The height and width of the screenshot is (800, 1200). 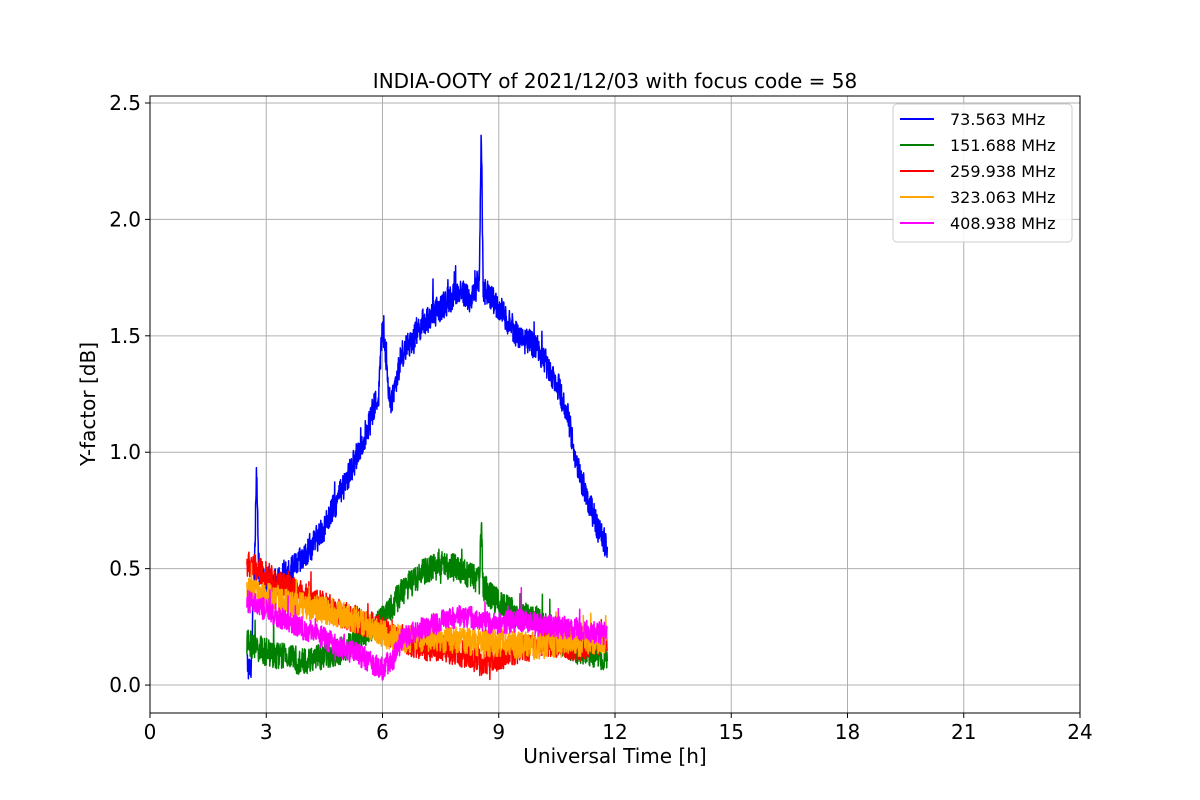 What do you see at coordinates (847, 732) in the screenshot?
I see `x-tick-label: 18` at bounding box center [847, 732].